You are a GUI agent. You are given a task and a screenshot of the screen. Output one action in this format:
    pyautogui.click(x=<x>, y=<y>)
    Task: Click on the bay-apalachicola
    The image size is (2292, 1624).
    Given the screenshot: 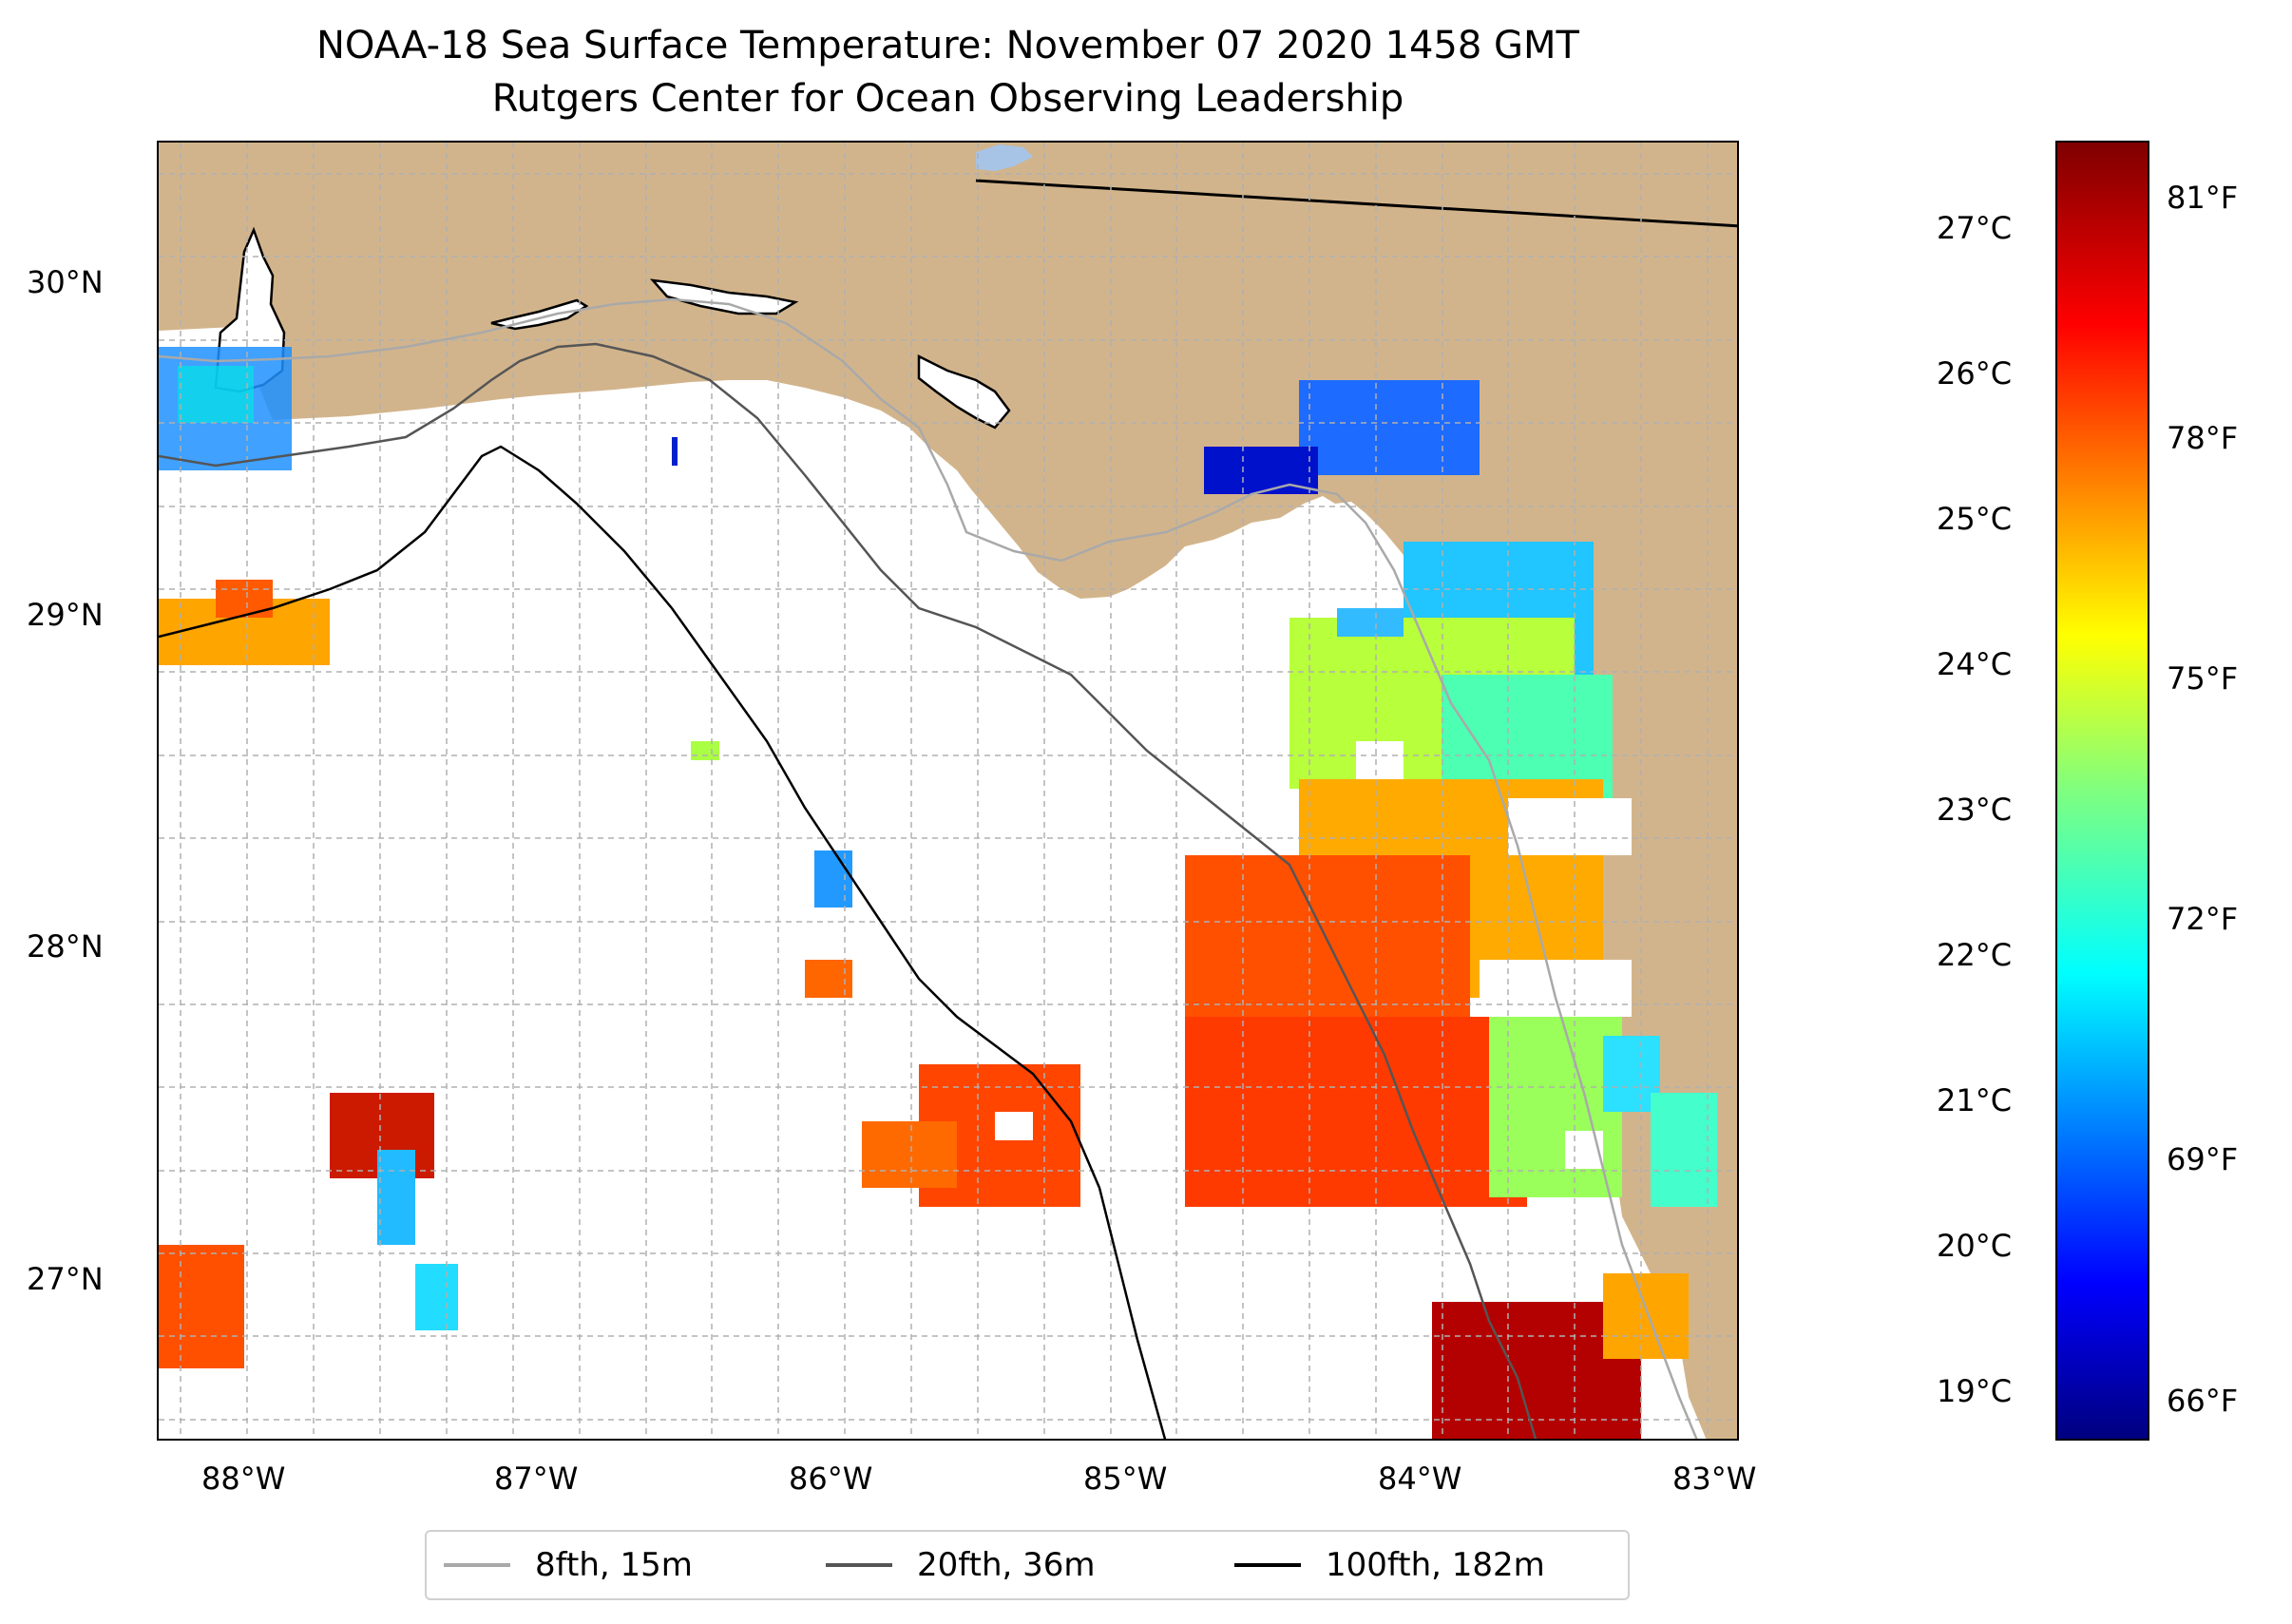 What is the action you would take?
    pyautogui.click(x=964, y=391)
    